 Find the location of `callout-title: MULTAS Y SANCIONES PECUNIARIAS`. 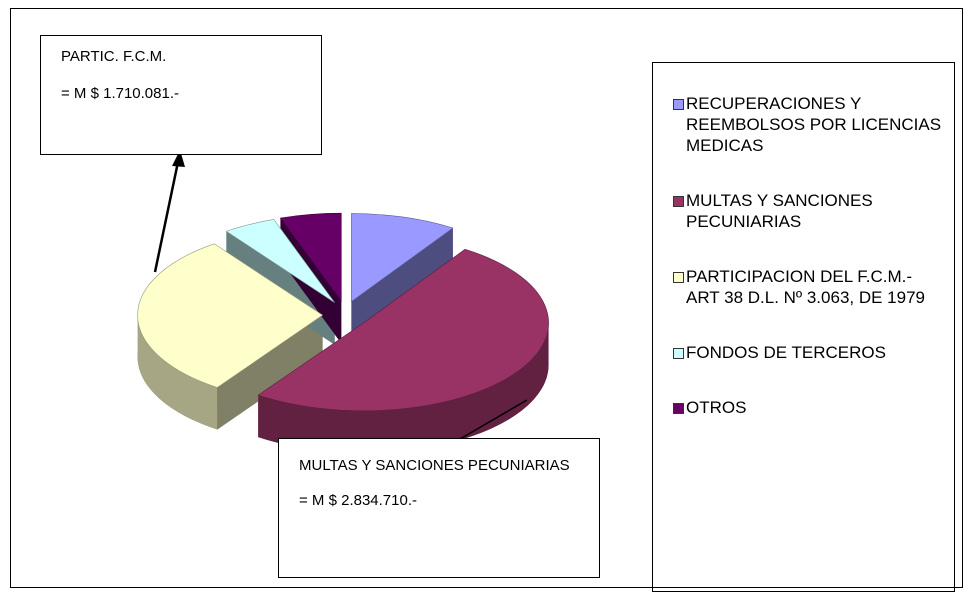

callout-title: MULTAS Y SANCIONES PECUNIARIAS is located at coordinates (434, 465).